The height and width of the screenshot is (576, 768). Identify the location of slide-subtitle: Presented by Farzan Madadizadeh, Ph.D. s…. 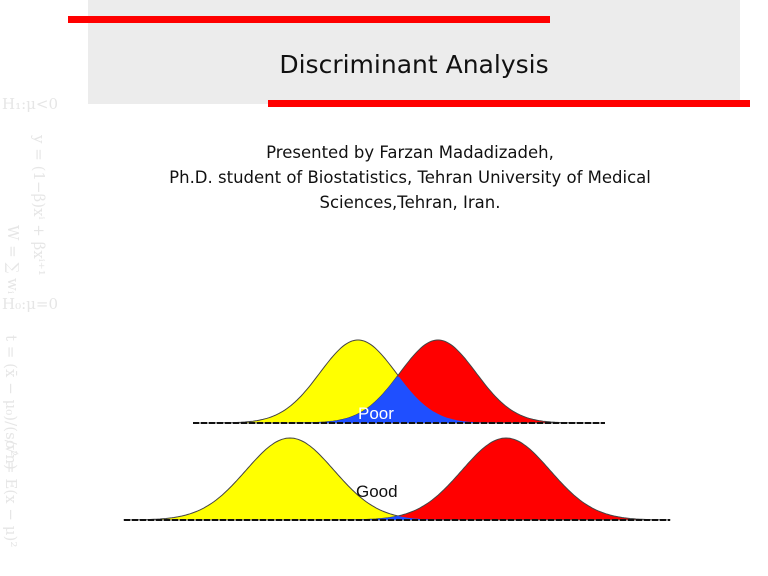
(410, 177).